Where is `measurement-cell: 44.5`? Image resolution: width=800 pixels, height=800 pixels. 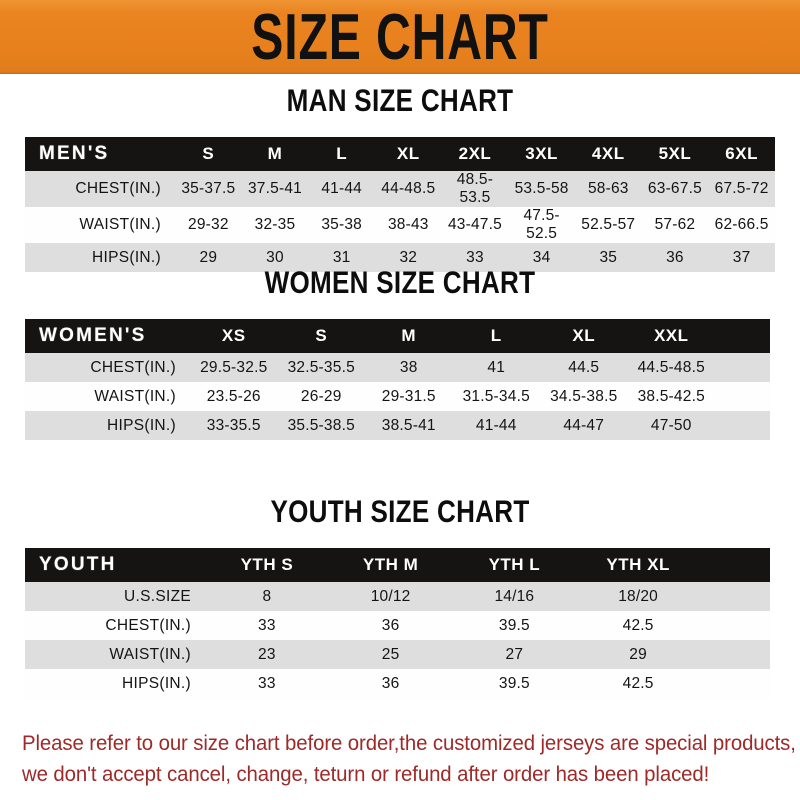 measurement-cell: 44.5 is located at coordinates (584, 367).